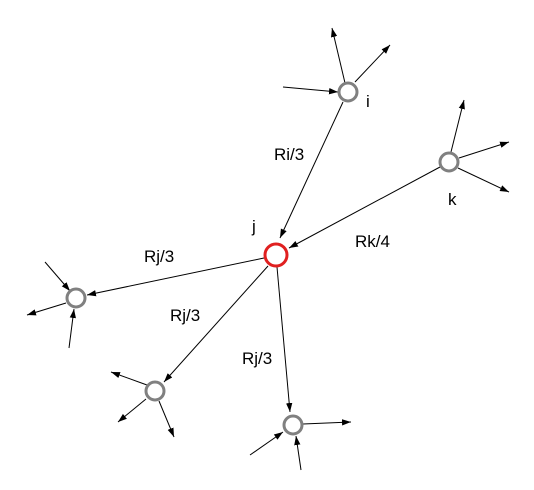  Describe the element at coordinates (338, 55) in the screenshot. I see `edge-i-out-up` at that location.